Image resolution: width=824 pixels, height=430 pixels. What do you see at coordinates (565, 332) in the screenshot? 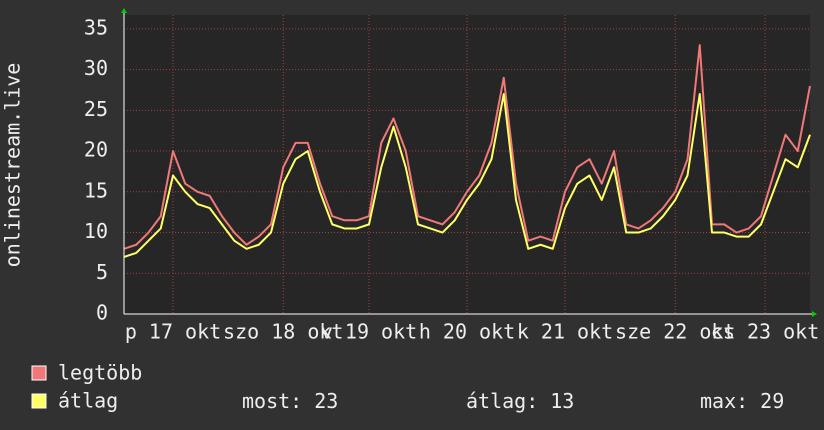
I see `x-tick-label: k 21 okt` at bounding box center [565, 332].